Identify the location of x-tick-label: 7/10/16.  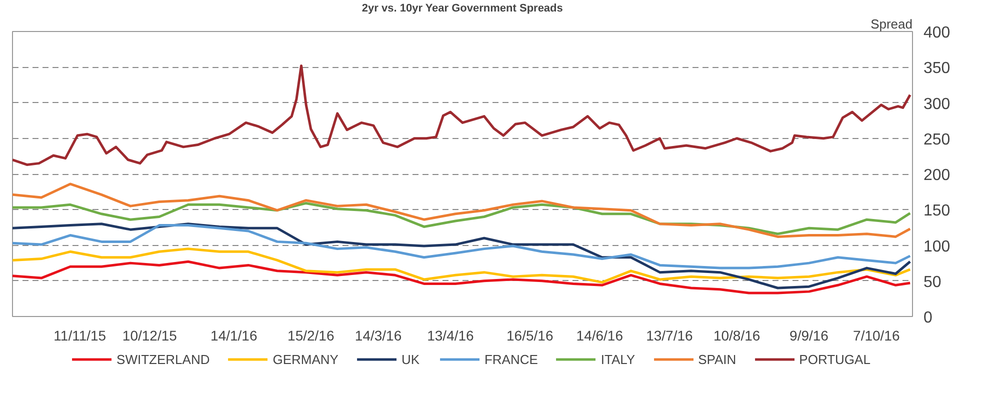
(876, 336).